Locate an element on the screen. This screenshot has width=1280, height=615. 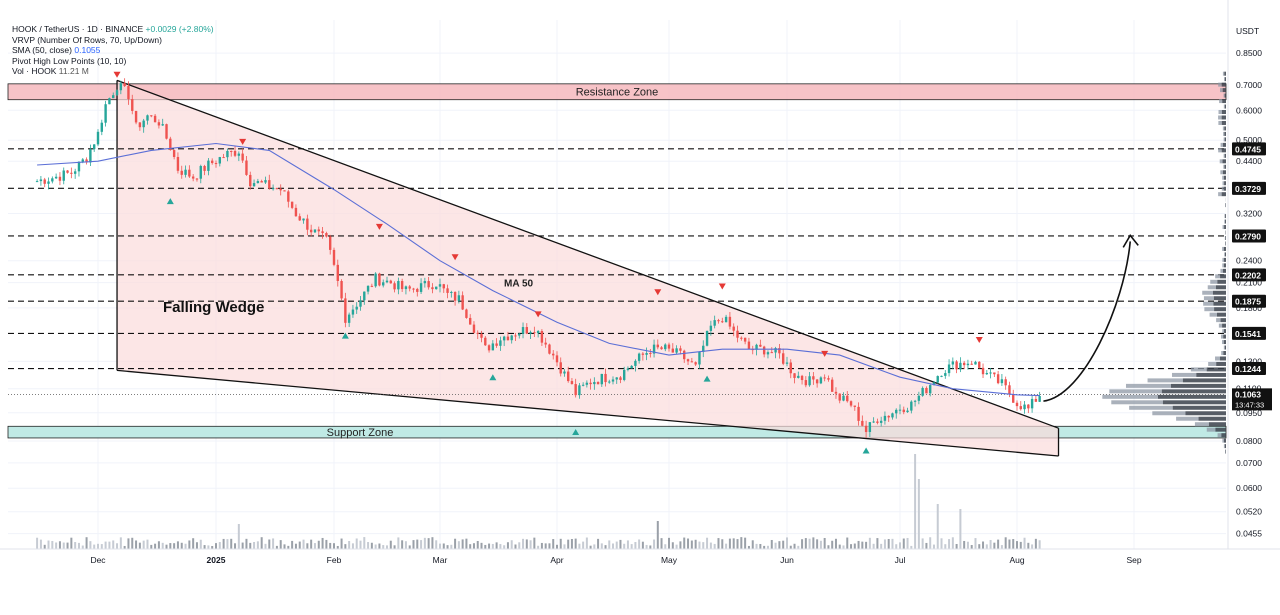
symbol-label: HOOK / TetherUS · 1D · BINANCE is located at coordinates (77, 29).